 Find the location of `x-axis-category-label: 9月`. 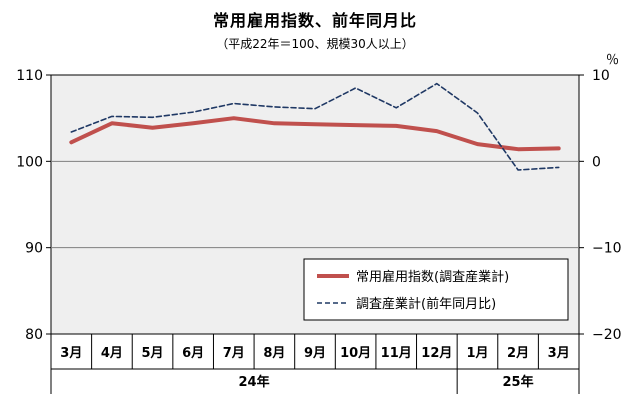

x-axis-category-label: 9月 is located at coordinates (315, 353).